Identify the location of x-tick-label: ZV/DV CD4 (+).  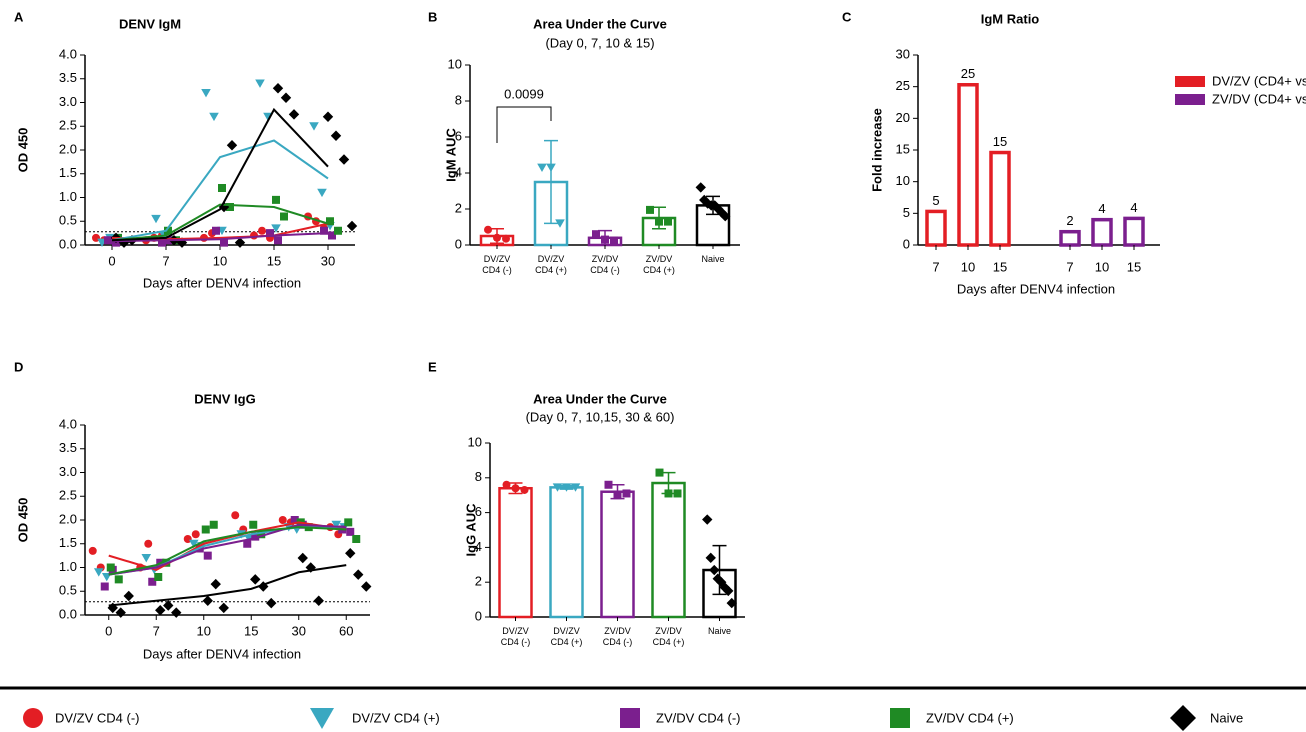
(659, 264).